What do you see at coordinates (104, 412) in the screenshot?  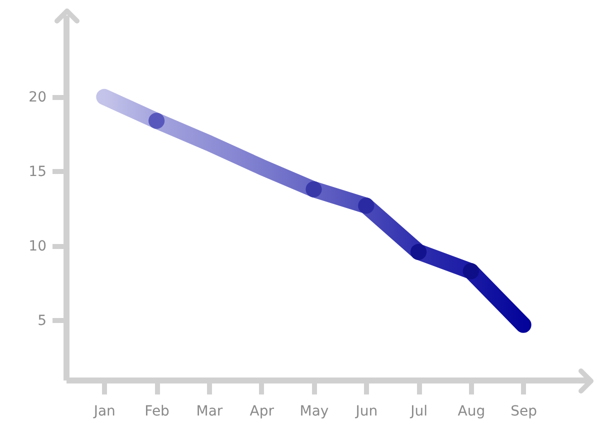 I see `x-tick-label: Jan` at bounding box center [104, 412].